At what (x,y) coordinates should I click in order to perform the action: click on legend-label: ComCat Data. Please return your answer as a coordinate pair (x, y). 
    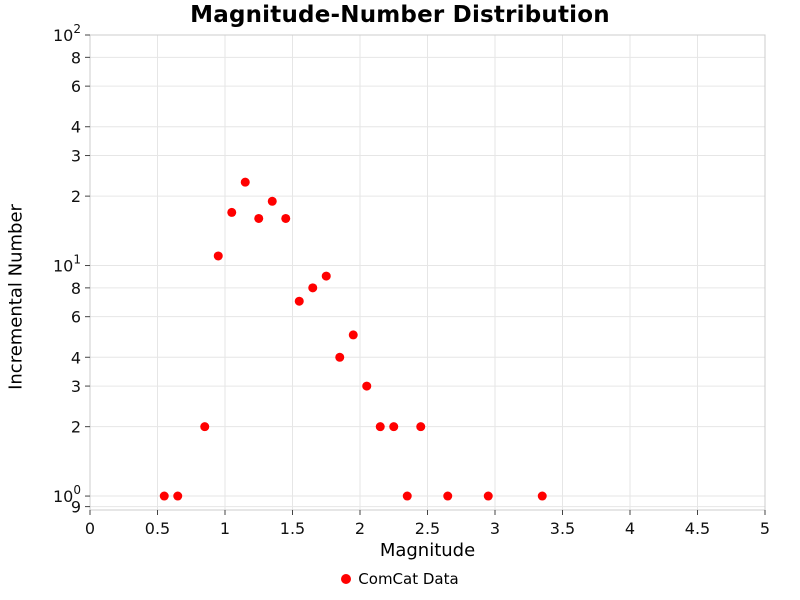
    Looking at the image, I should click on (408, 579).